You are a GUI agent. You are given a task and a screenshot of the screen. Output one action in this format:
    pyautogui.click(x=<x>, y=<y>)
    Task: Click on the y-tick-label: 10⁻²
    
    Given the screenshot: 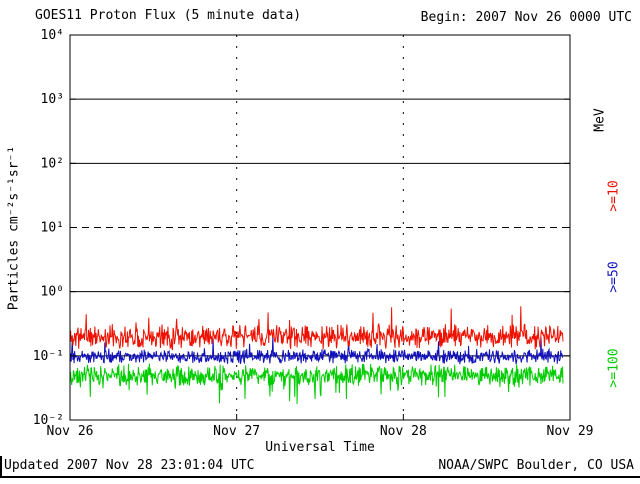 What is the action you would take?
    pyautogui.click(x=48, y=420)
    